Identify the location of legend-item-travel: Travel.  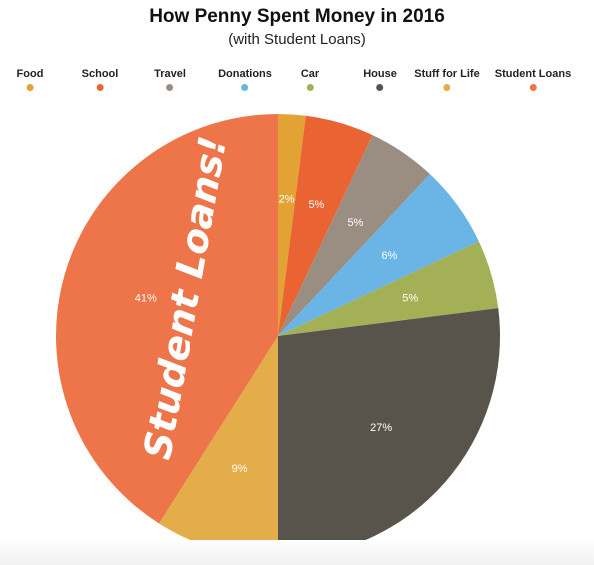
(170, 79).